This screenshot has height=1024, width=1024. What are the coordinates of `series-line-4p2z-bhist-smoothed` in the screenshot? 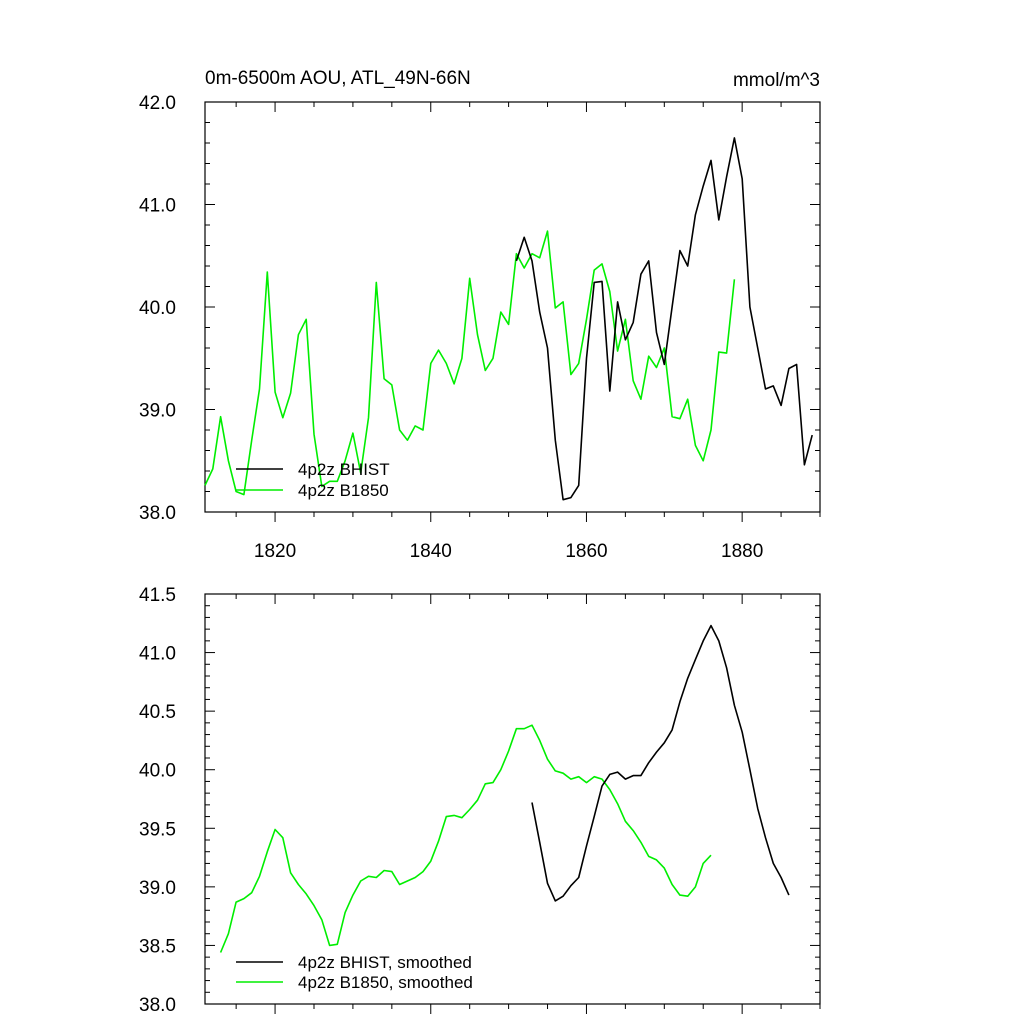 It's located at (660, 763).